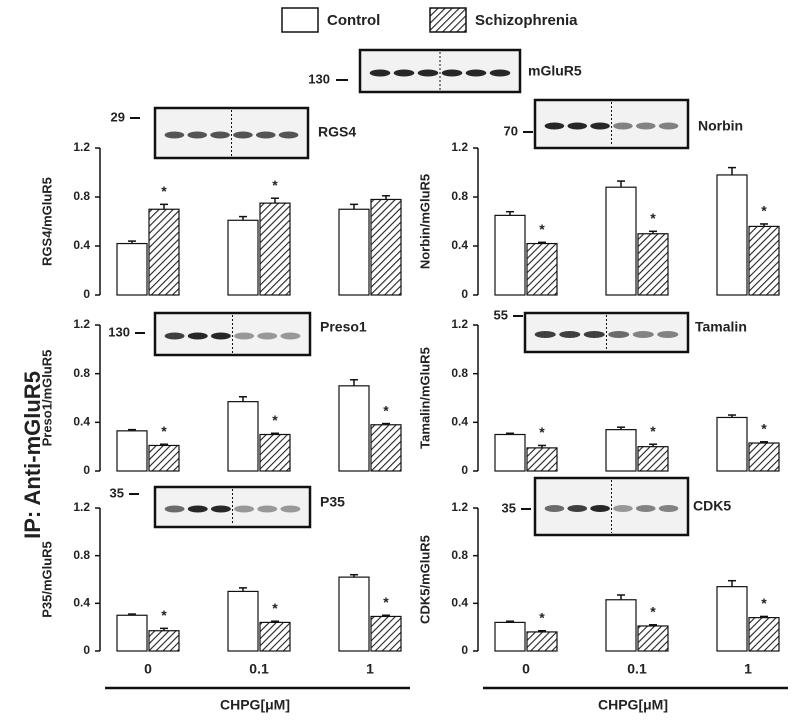 The image size is (800, 722). Describe the element at coordinates (332, 502) in the screenshot. I see `blot-label: P35` at that location.